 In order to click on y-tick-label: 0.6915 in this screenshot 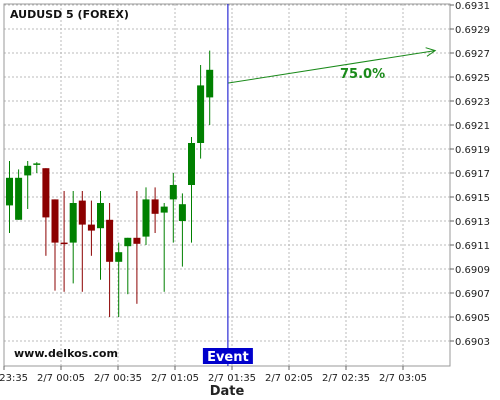, I will do `click(472, 198)`.